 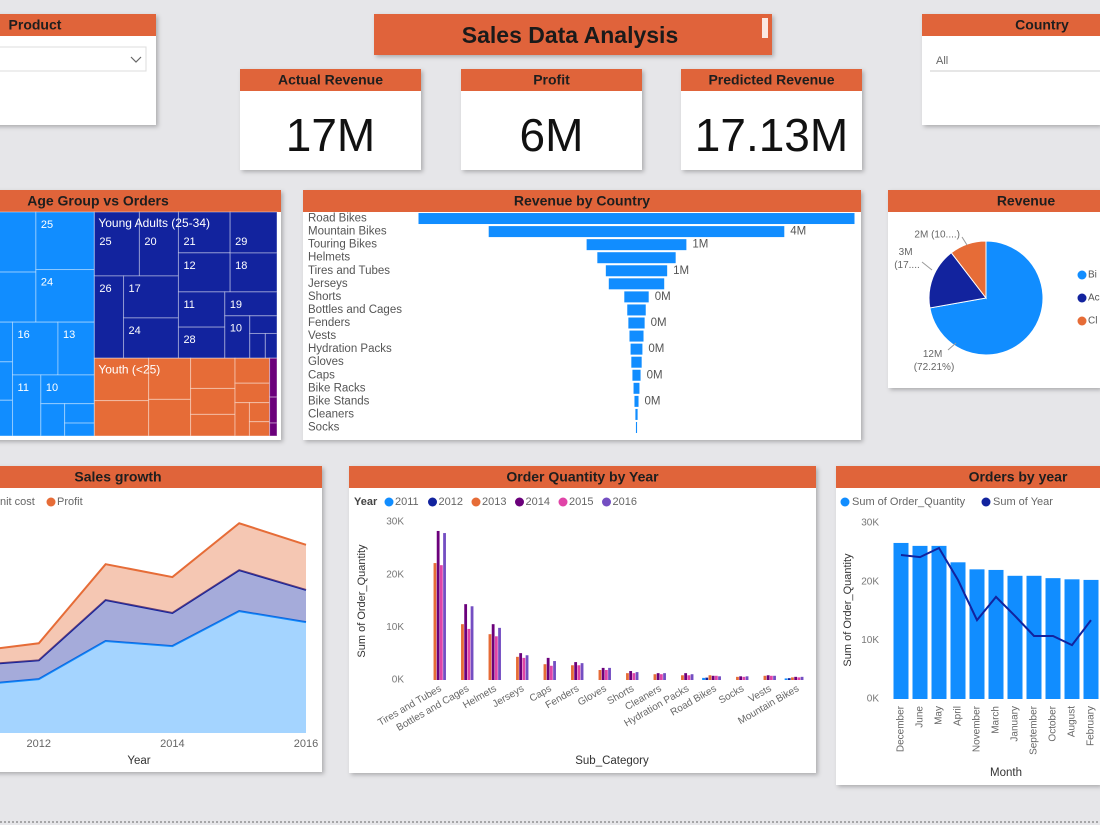 What do you see at coordinates (342, 245) in the screenshot?
I see `category-label: Touring Bikes` at bounding box center [342, 245].